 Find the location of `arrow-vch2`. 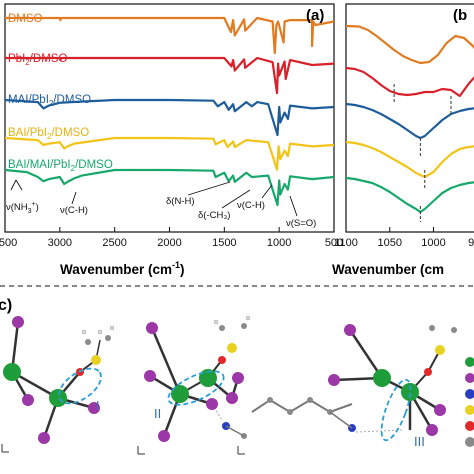

arrow-vch2 is located at coordinates (267, 191).